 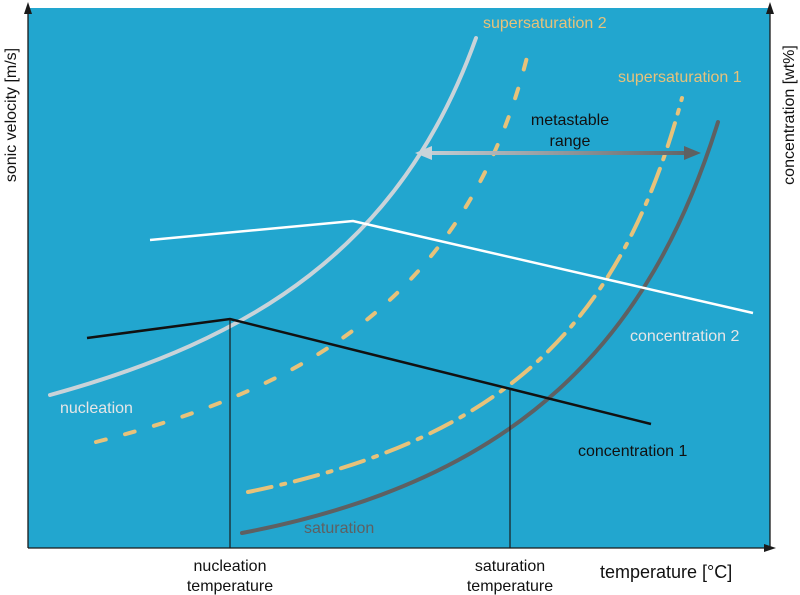 What do you see at coordinates (770, 548) in the screenshot?
I see `x-axis-arrowhead` at bounding box center [770, 548].